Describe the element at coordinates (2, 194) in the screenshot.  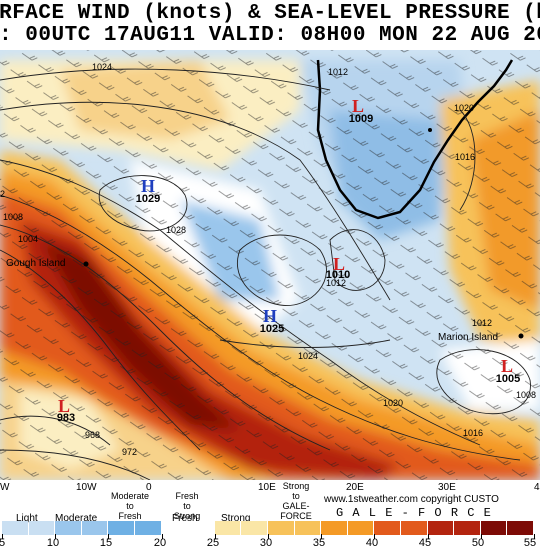
I see `isobar-label: 2` at that location.